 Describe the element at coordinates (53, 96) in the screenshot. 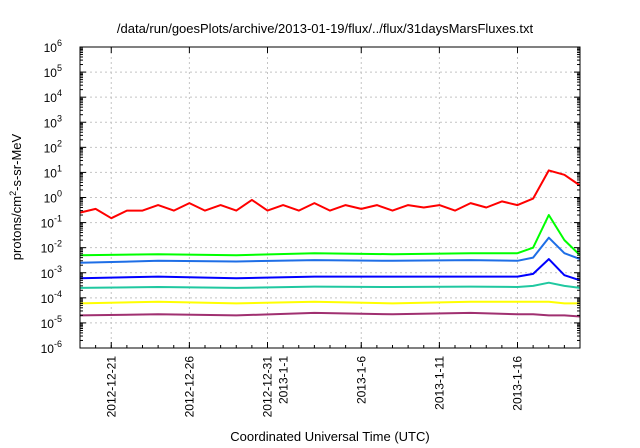

I see `y-tick-label: 10⁴` at that location.